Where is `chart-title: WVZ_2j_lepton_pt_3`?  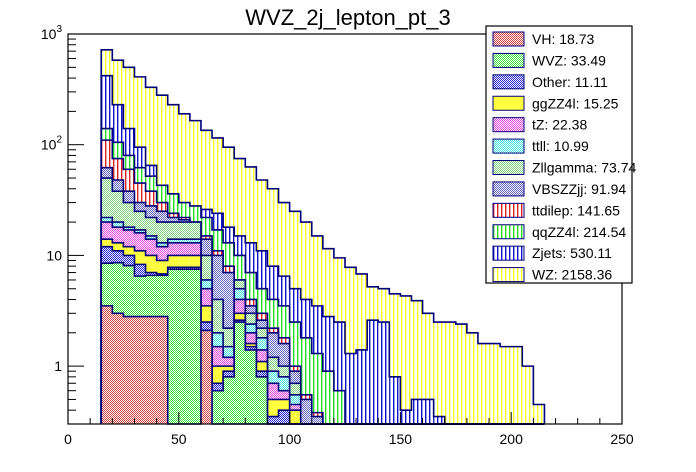 chart-title: WVZ_2j_lepton_pt_3 is located at coordinates (347, 17).